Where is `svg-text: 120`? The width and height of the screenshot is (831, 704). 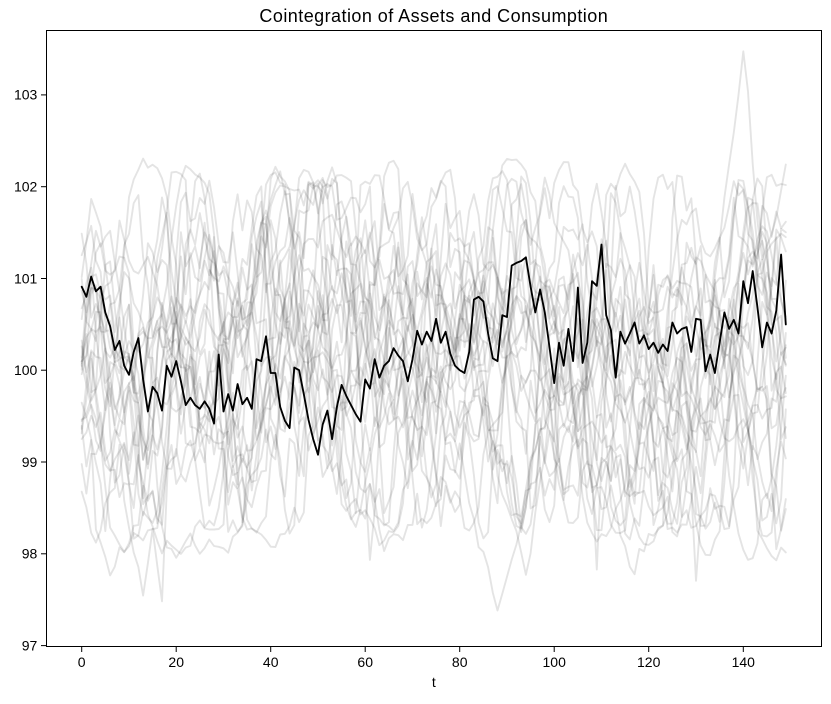 svg-text: 120 is located at coordinates (649, 662).